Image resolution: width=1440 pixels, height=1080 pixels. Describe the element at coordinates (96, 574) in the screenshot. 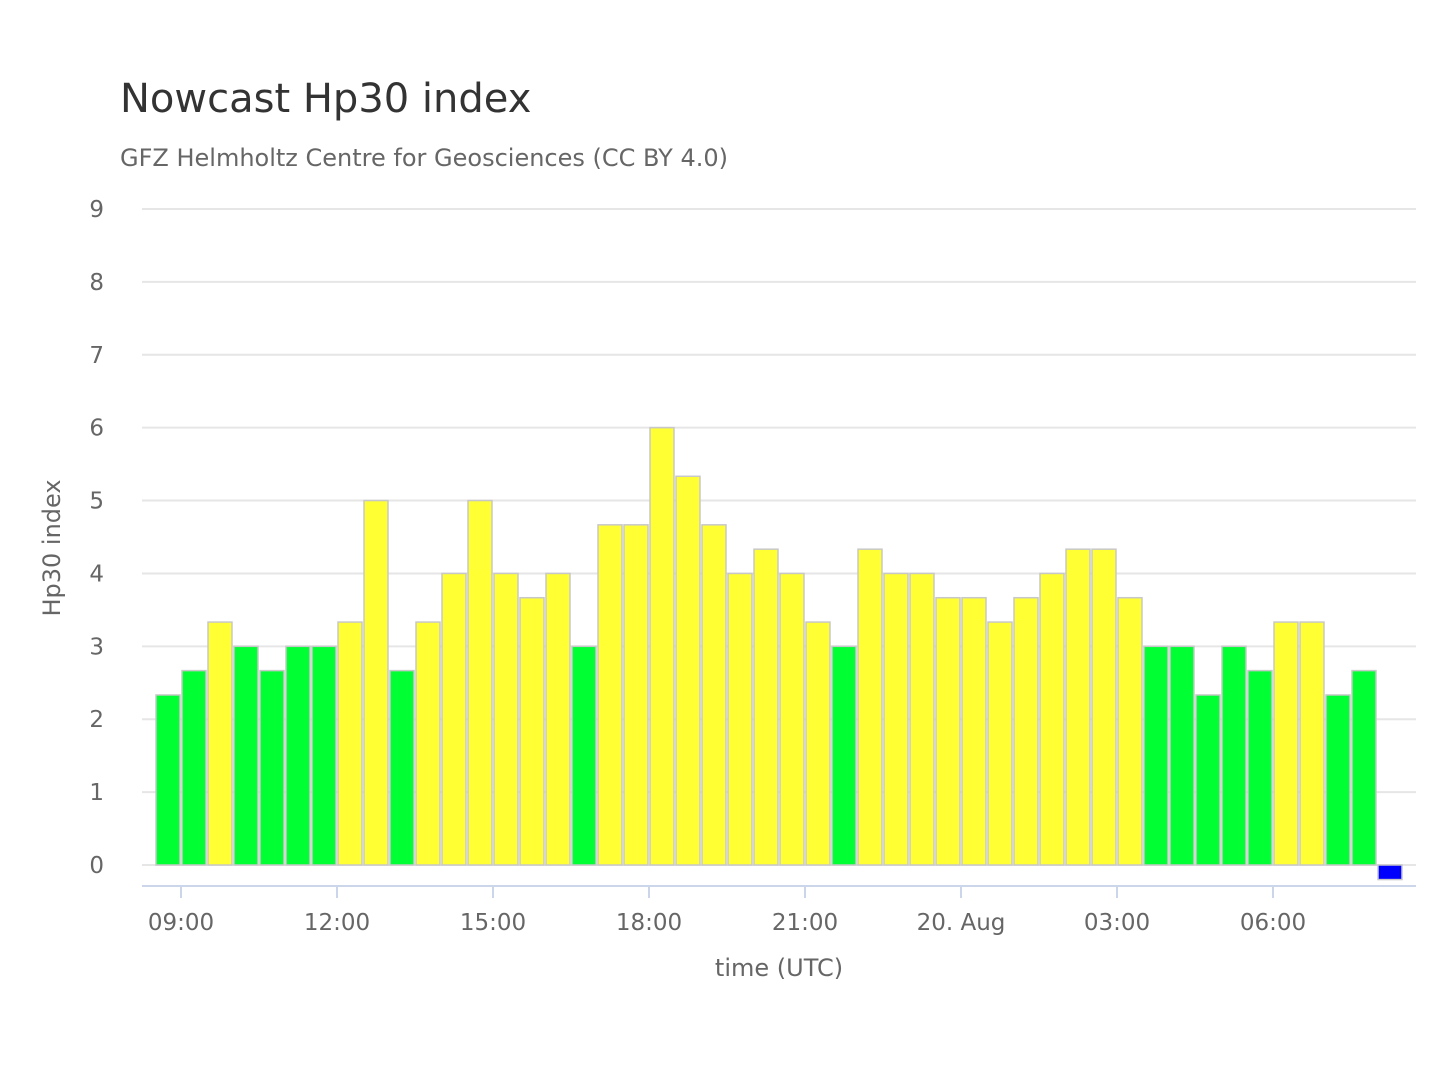

I see `y-tick-label: 4` at that location.